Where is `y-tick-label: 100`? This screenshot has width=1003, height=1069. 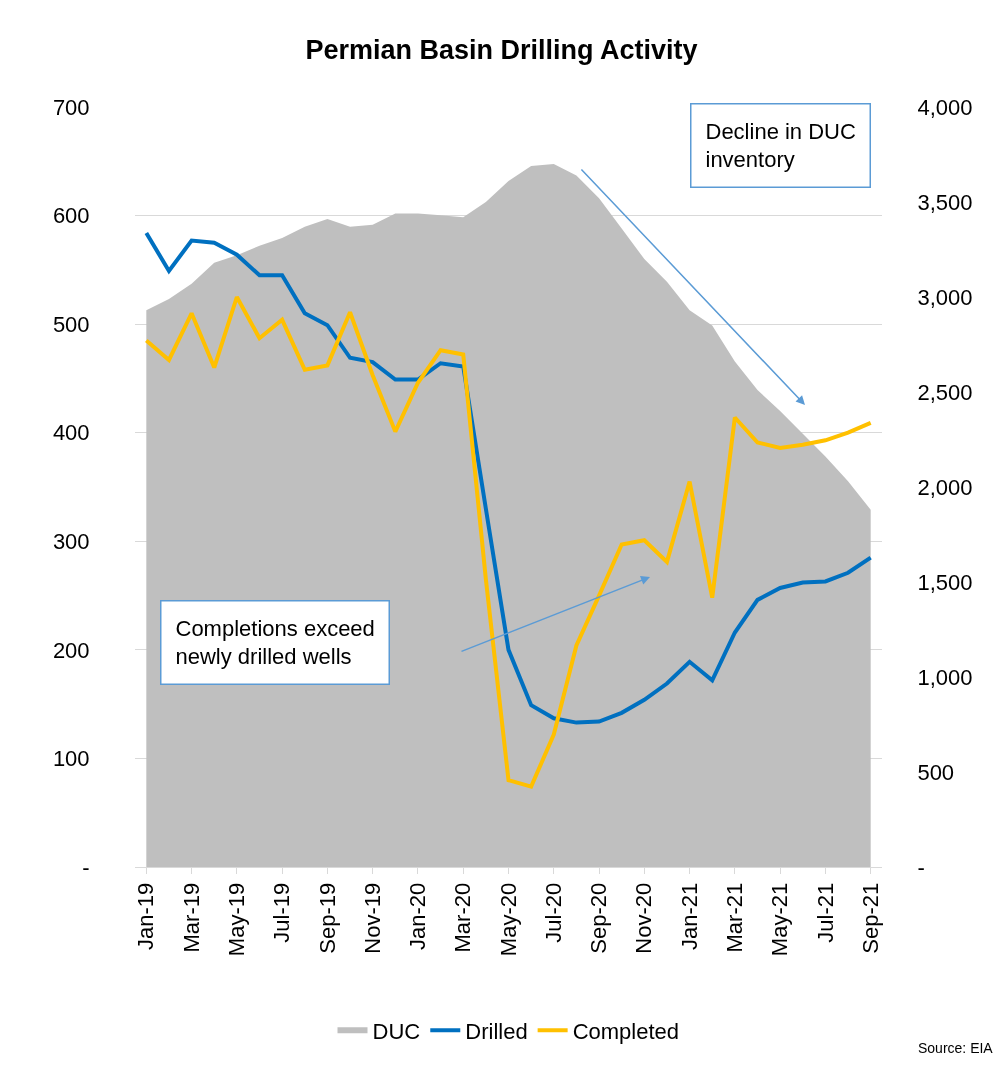 y-tick-label: 100 is located at coordinates (71, 759).